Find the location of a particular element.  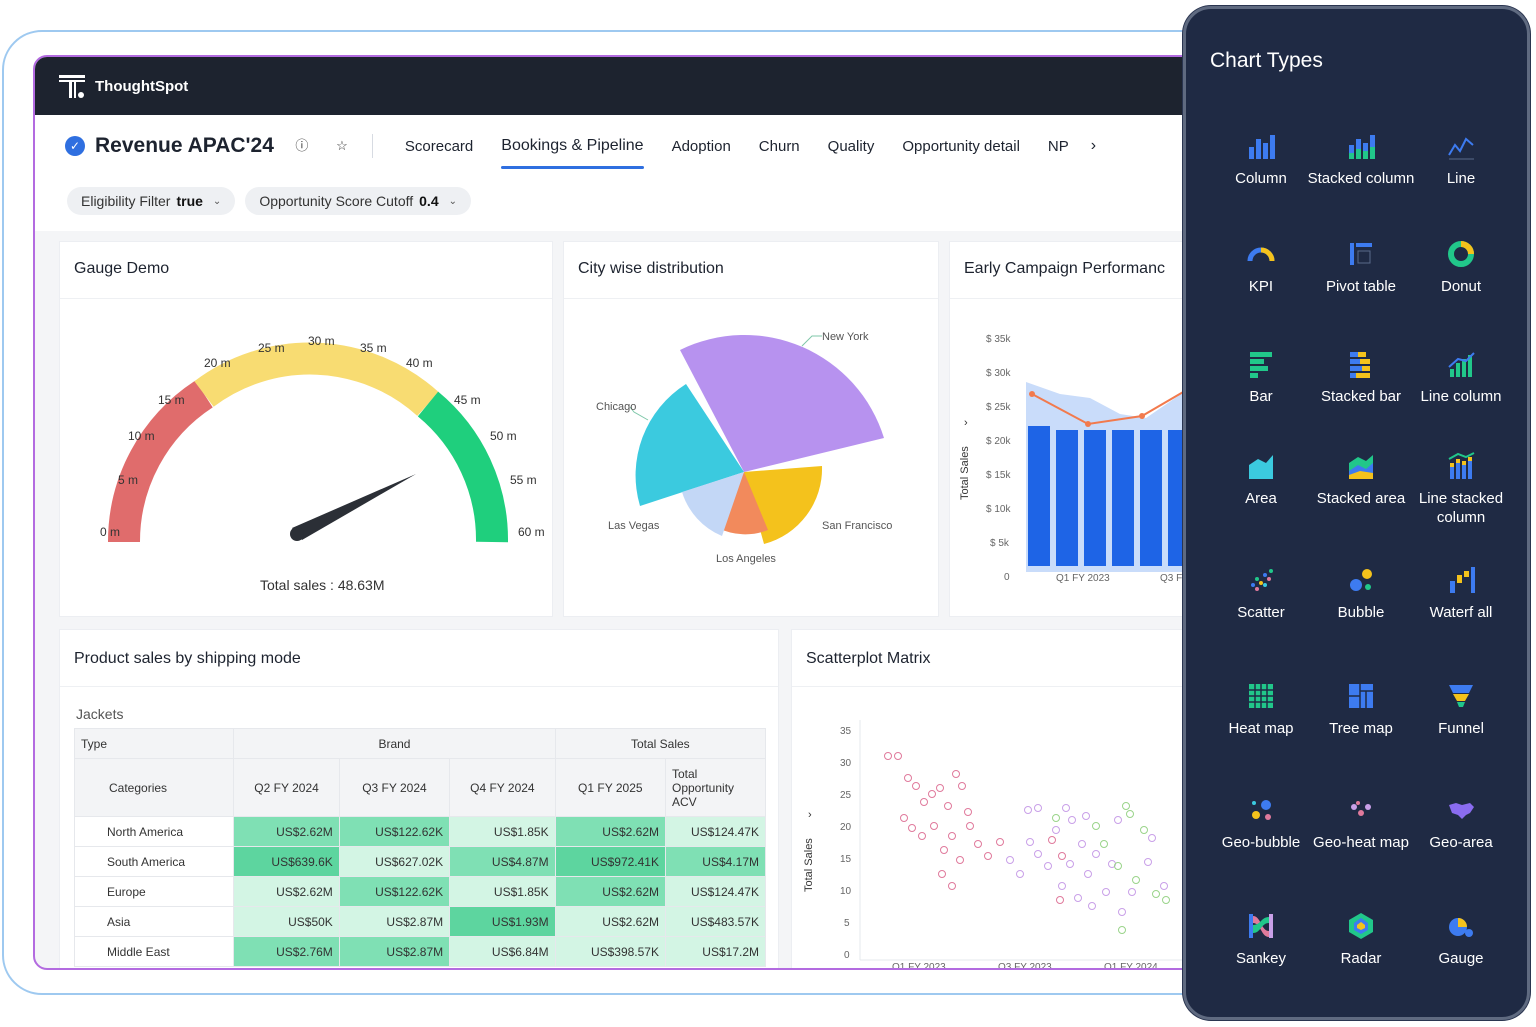

tab-opportunity-detail: Opportunity detail is located at coordinates (961, 146).